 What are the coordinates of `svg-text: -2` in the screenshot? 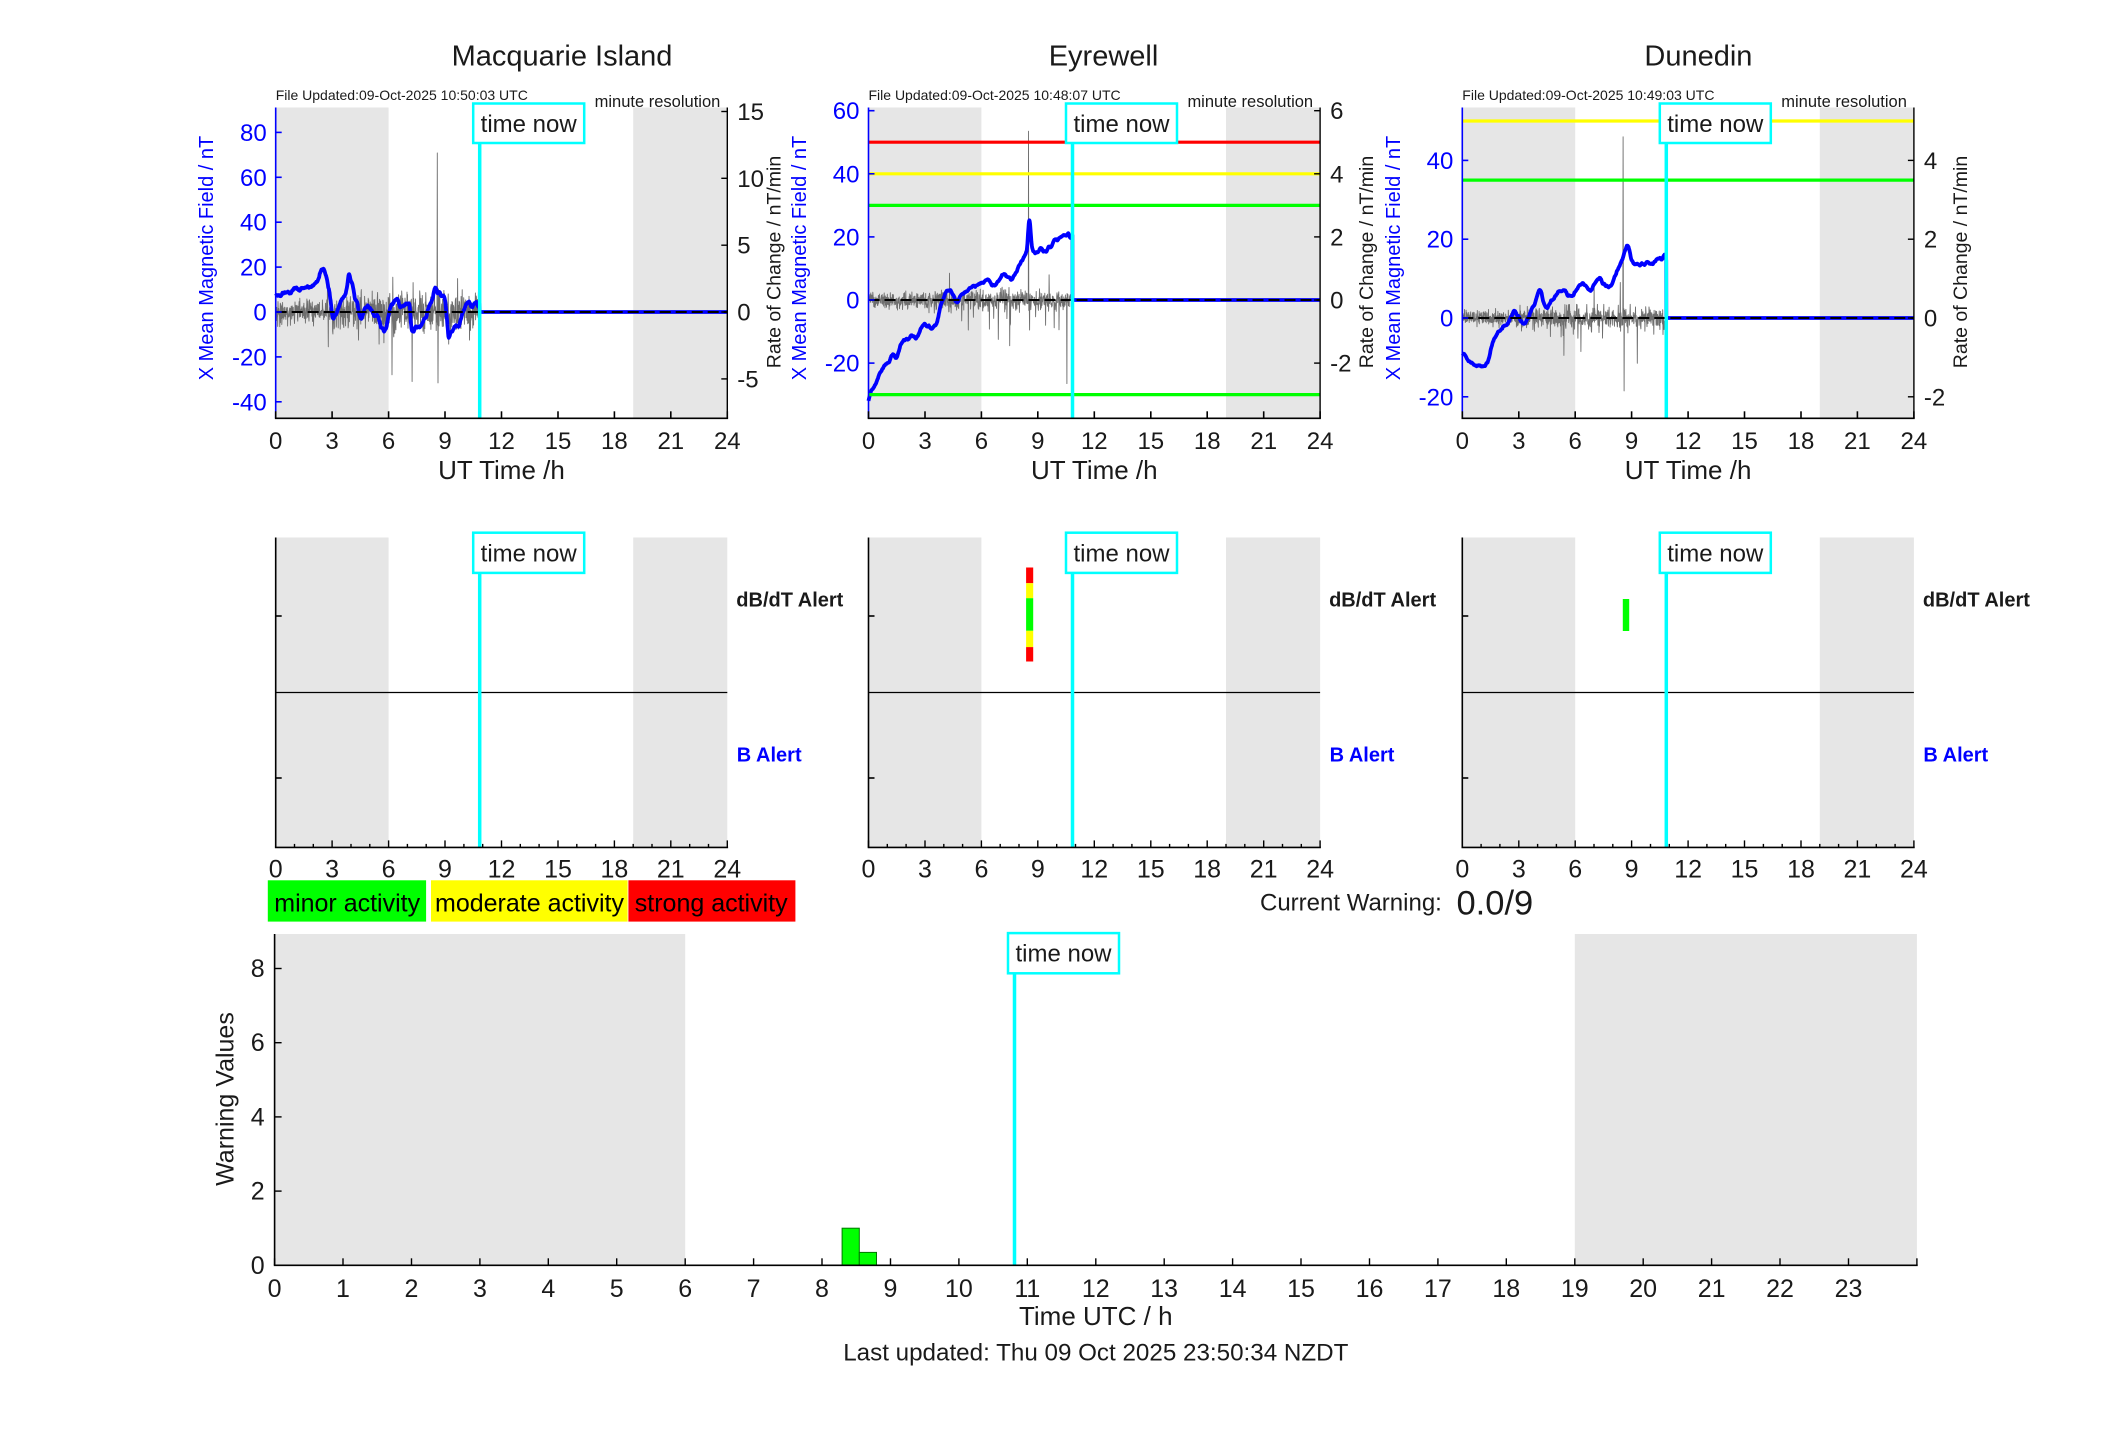 It's located at (1934, 397).